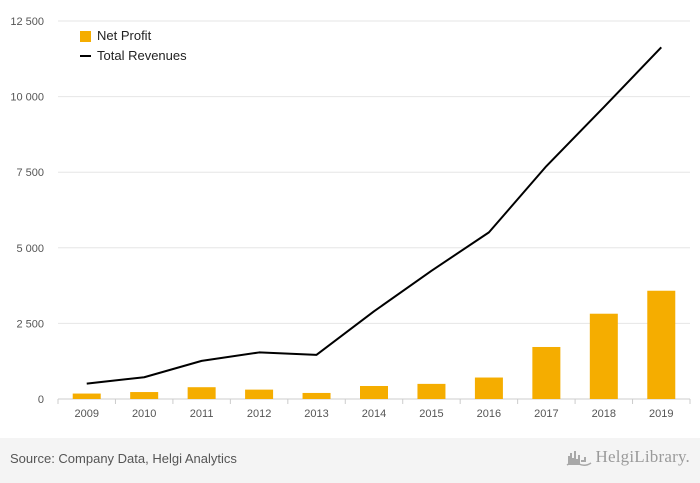 The image size is (700, 483). Describe the element at coordinates (546, 414) in the screenshot. I see `x-tick-label: 2017` at that location.